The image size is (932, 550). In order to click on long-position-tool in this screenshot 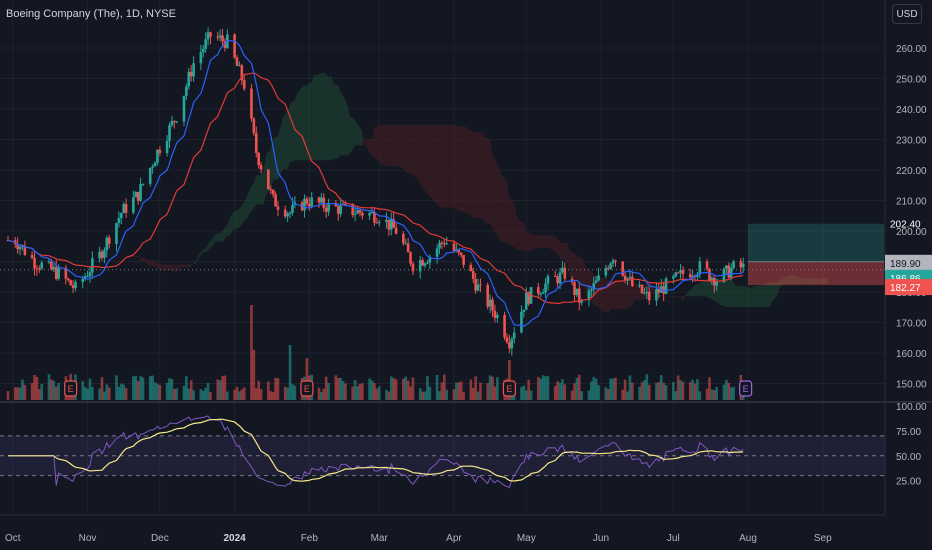, I will do `click(816, 254)`.